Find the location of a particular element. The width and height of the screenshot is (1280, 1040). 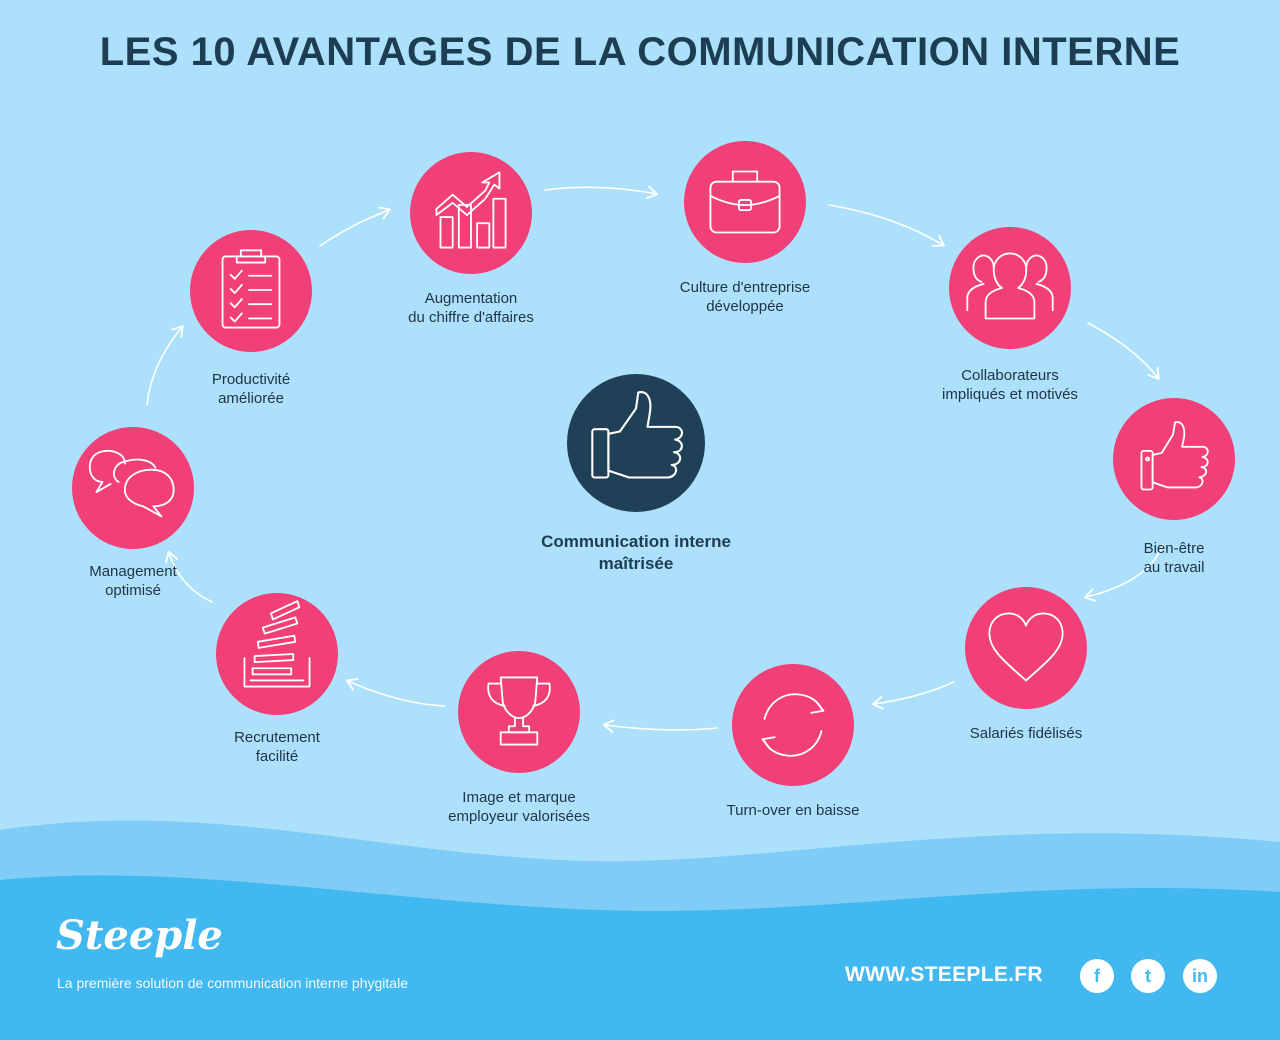

benefit-node: Culture d'entreprise développée is located at coordinates (745, 228).